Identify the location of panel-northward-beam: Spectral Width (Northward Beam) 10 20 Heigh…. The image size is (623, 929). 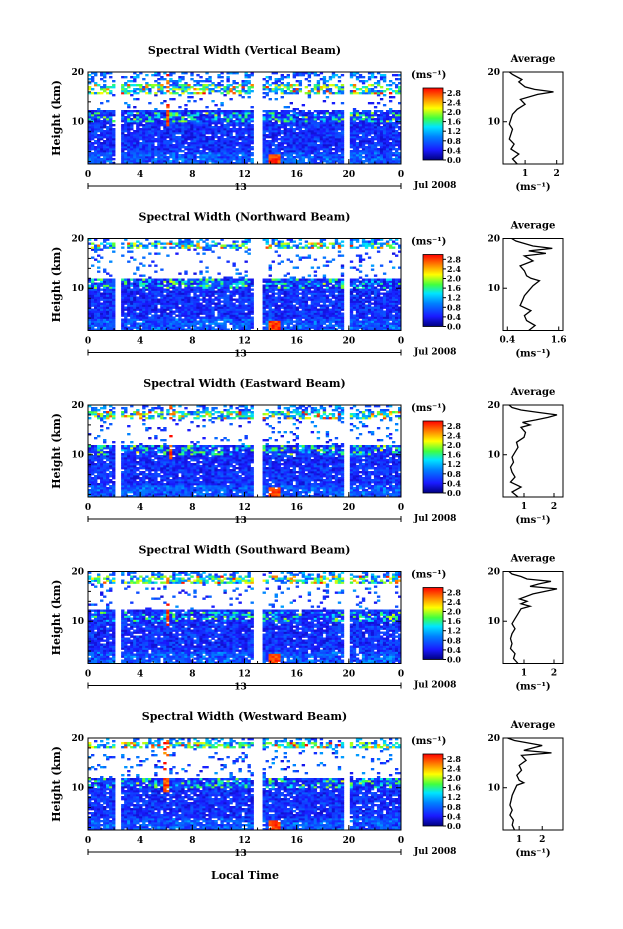
(308, 285).